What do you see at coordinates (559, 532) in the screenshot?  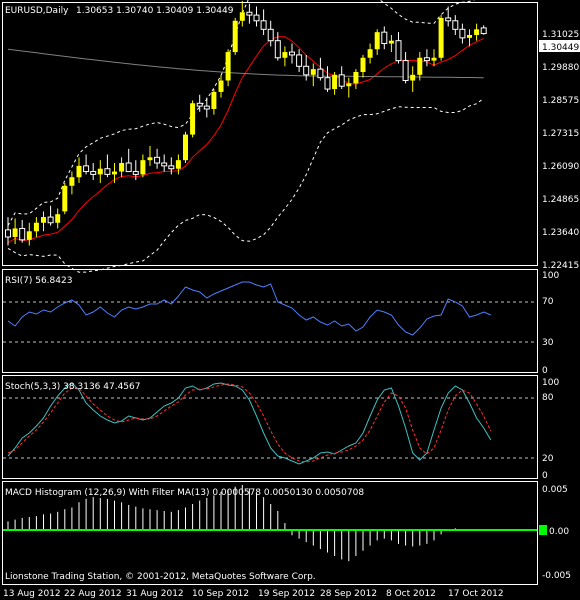 I see `macd-scale-label: 0.00` at bounding box center [559, 532].